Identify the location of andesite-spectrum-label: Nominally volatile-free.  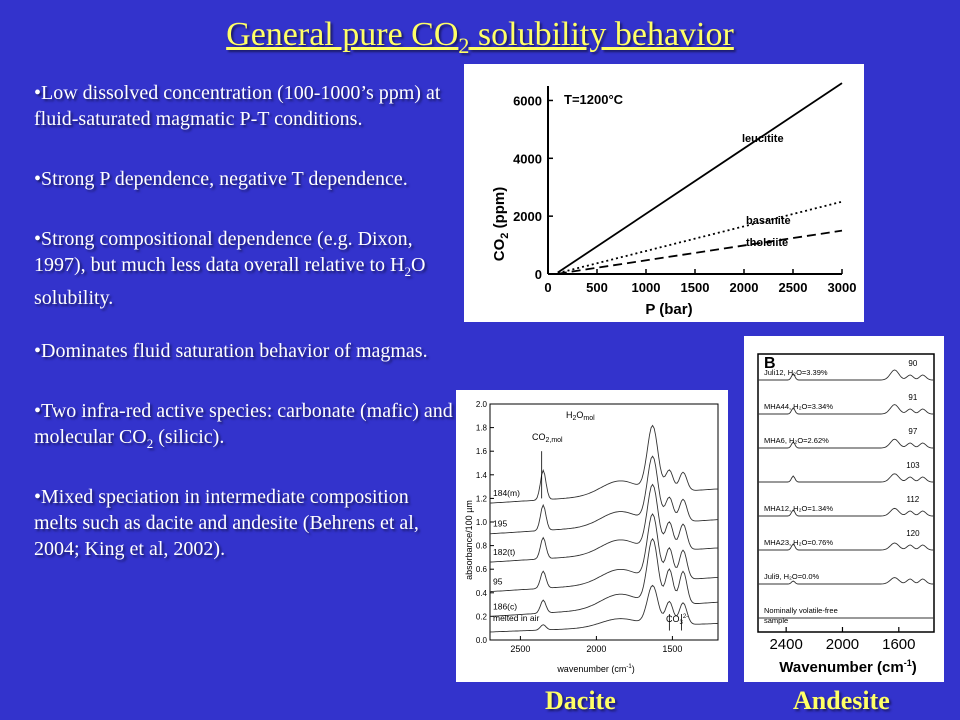
(801, 610).